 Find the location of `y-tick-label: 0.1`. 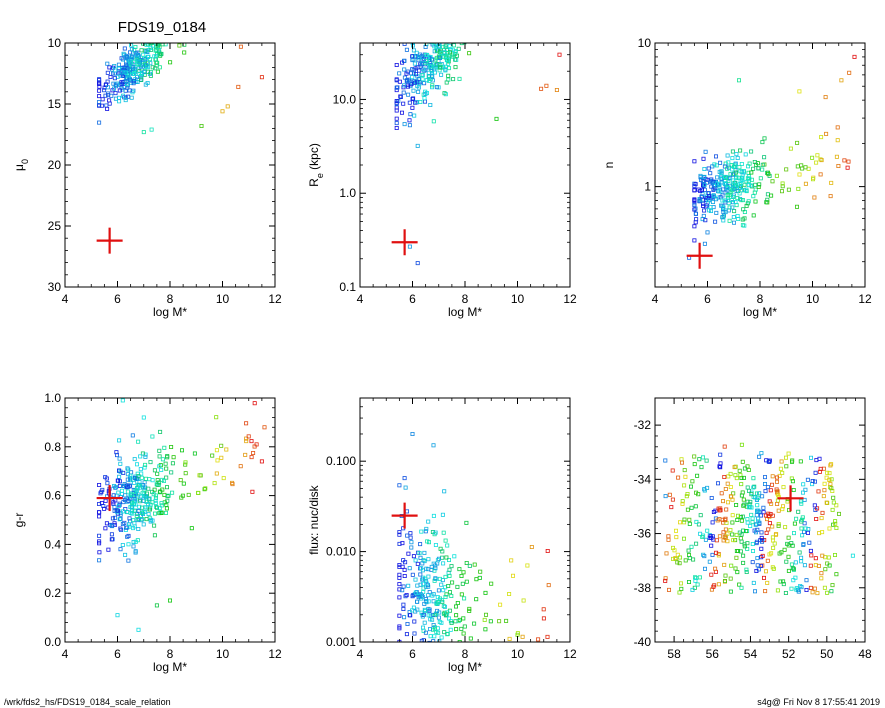

y-tick-label: 0.1 is located at coordinates (347, 287).